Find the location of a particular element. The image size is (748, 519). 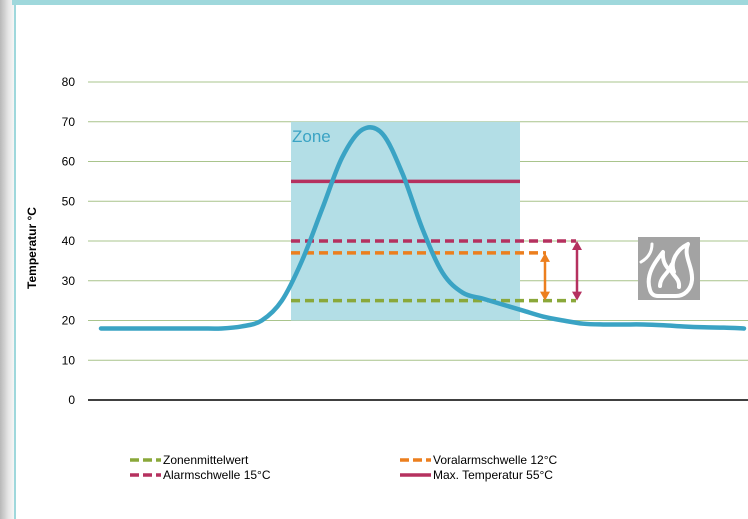

y-tick-label: 80 is located at coordinates (69, 82).